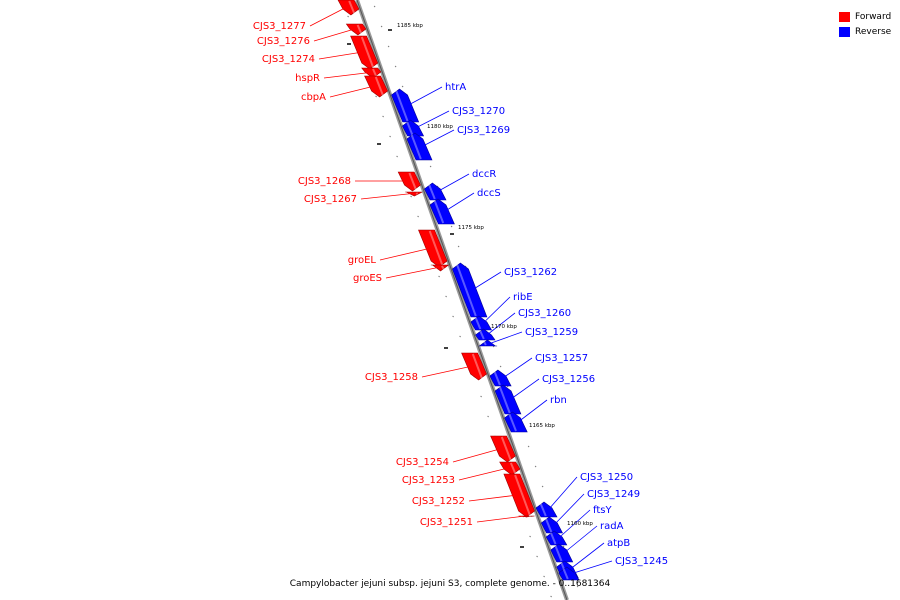  What do you see at coordinates (530, 272) in the screenshot?
I see `gene-label: CJS3_1262` at bounding box center [530, 272].